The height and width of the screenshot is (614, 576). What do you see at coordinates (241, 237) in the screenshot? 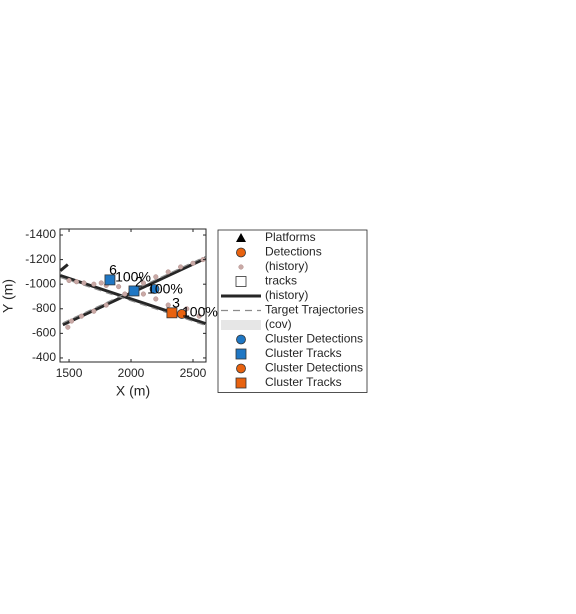
I see `triangle-marker` at bounding box center [241, 237].